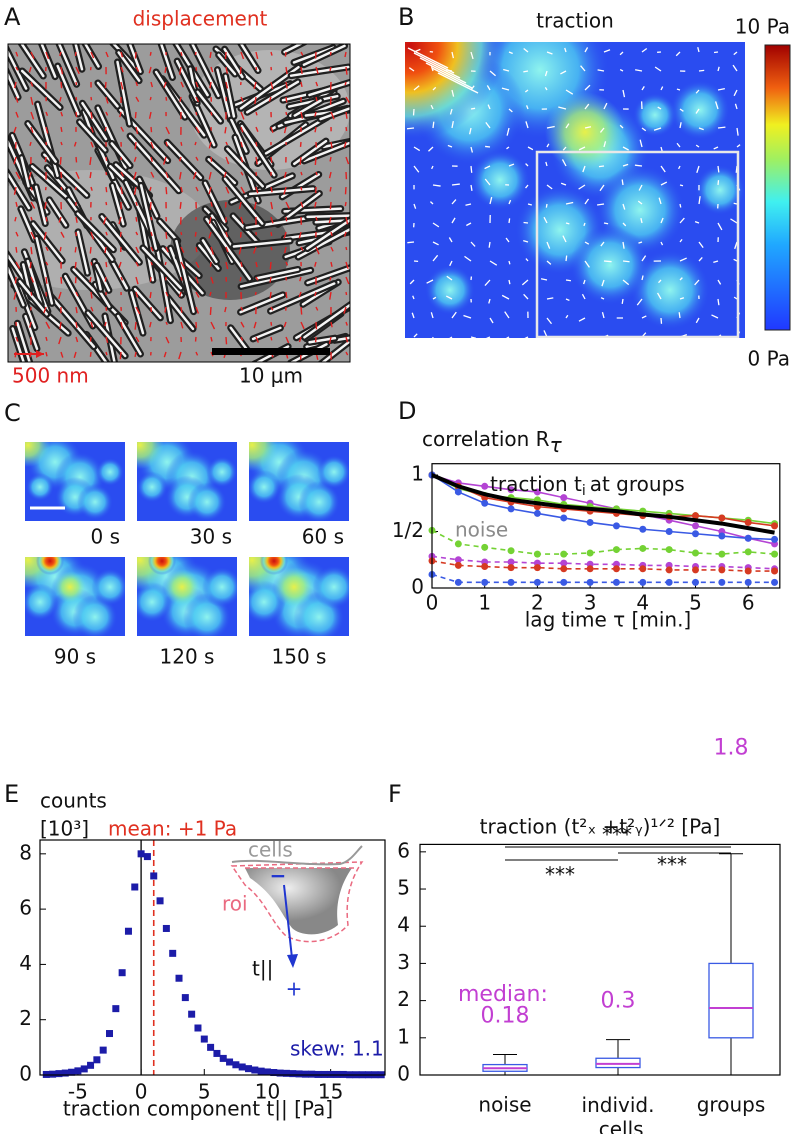 The width and height of the screenshot is (793, 1134). I want to click on roi-outline, so click(297, 902).